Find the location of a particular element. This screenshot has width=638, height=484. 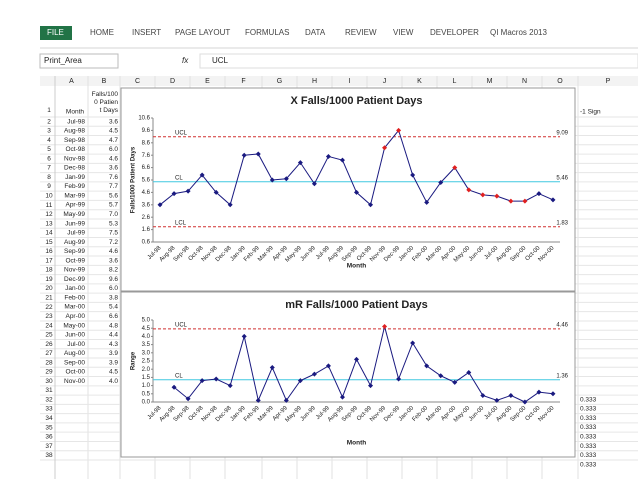

row-number: 30 is located at coordinates (49, 381).